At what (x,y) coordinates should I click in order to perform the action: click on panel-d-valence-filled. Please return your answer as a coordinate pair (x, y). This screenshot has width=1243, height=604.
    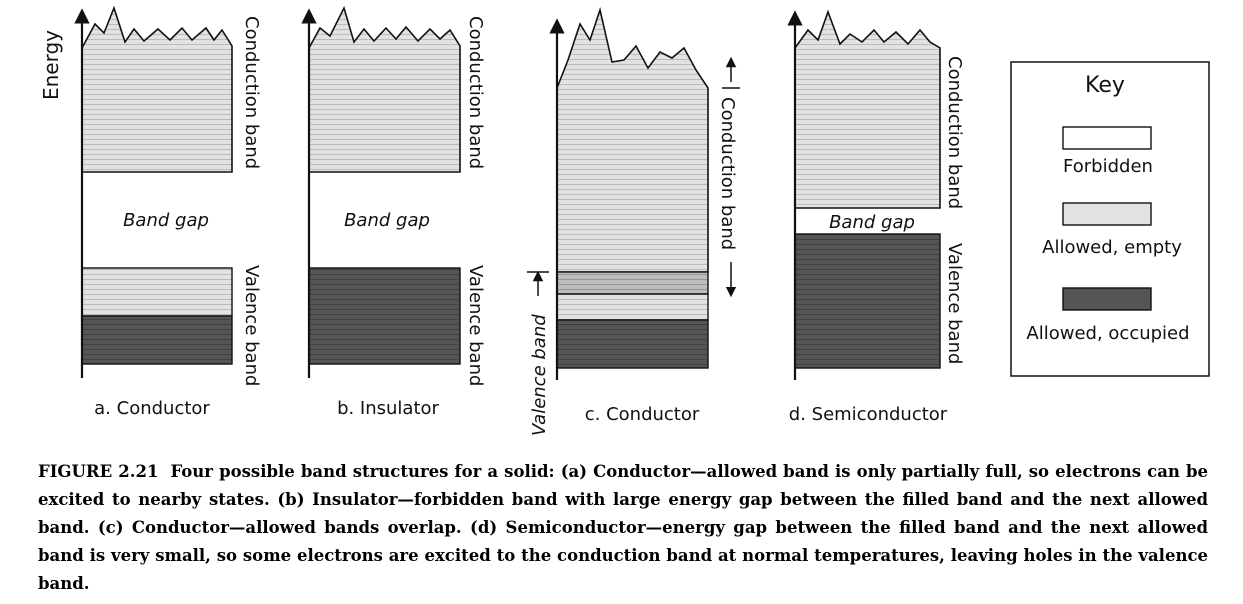
    Looking at the image, I should click on (867, 301).